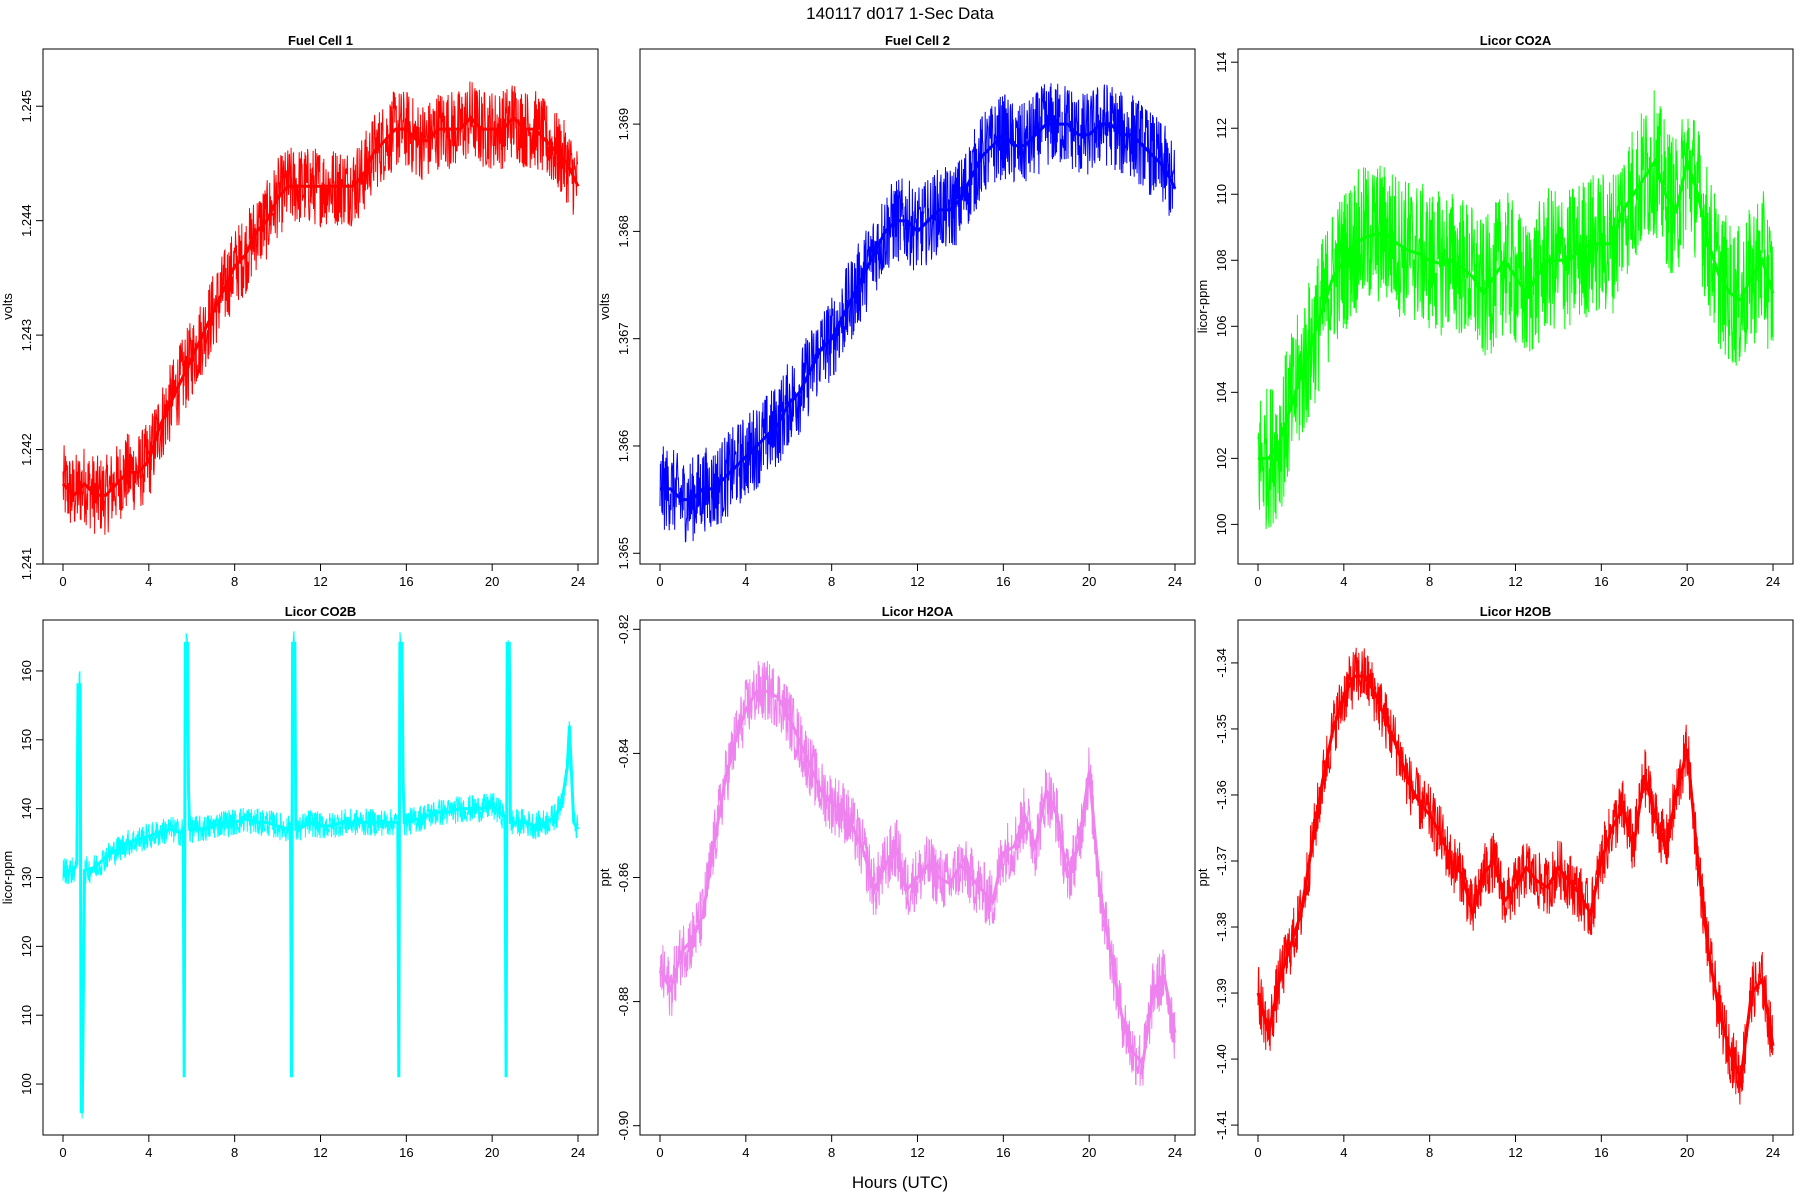 The height and width of the screenshot is (1200, 1800). What do you see at coordinates (623, 231) in the screenshot?
I see `y-tick-label: 1.368` at bounding box center [623, 231].